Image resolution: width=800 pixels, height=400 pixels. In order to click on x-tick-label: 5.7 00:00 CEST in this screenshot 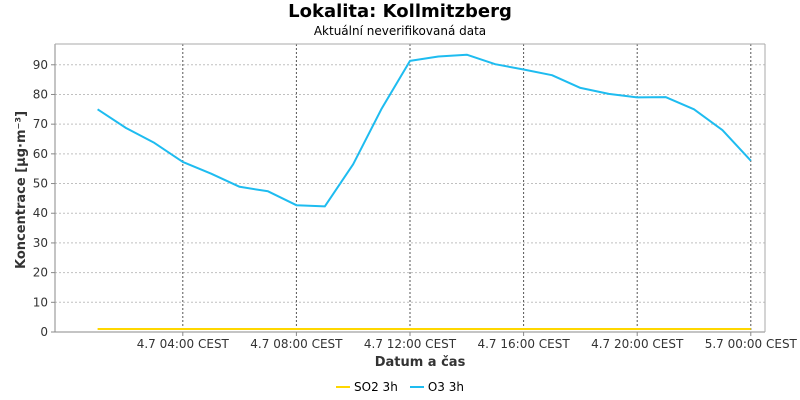, I will do `click(751, 344)`.